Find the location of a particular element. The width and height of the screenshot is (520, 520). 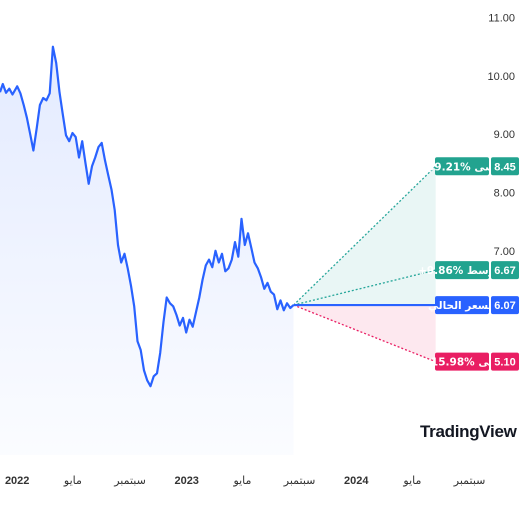

x-tick-label: 2024 is located at coordinates (356, 481).